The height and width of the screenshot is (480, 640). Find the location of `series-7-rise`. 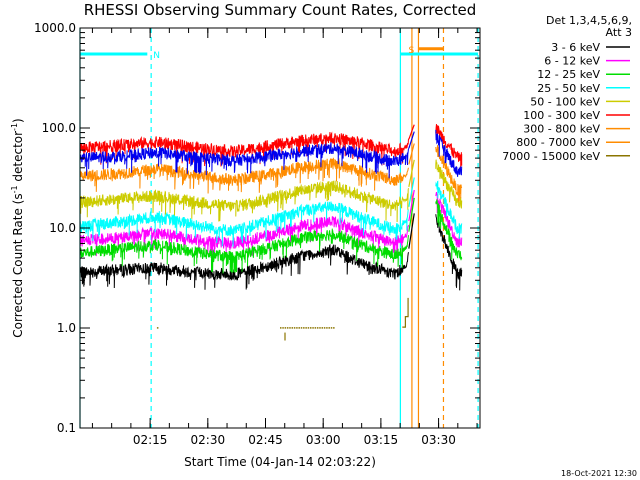

series-7-rise is located at coordinates (411, 140).